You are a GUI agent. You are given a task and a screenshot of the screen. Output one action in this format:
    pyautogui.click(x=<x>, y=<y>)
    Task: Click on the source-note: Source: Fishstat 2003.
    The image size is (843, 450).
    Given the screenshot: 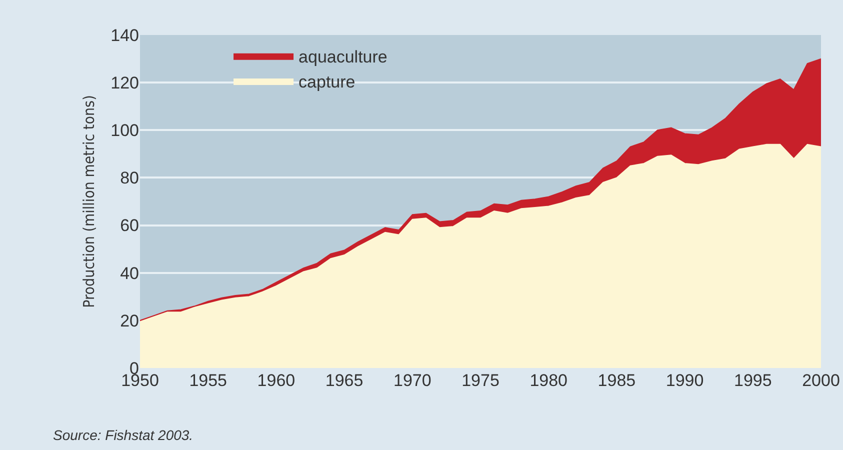 What is the action you would take?
    pyautogui.click(x=123, y=435)
    